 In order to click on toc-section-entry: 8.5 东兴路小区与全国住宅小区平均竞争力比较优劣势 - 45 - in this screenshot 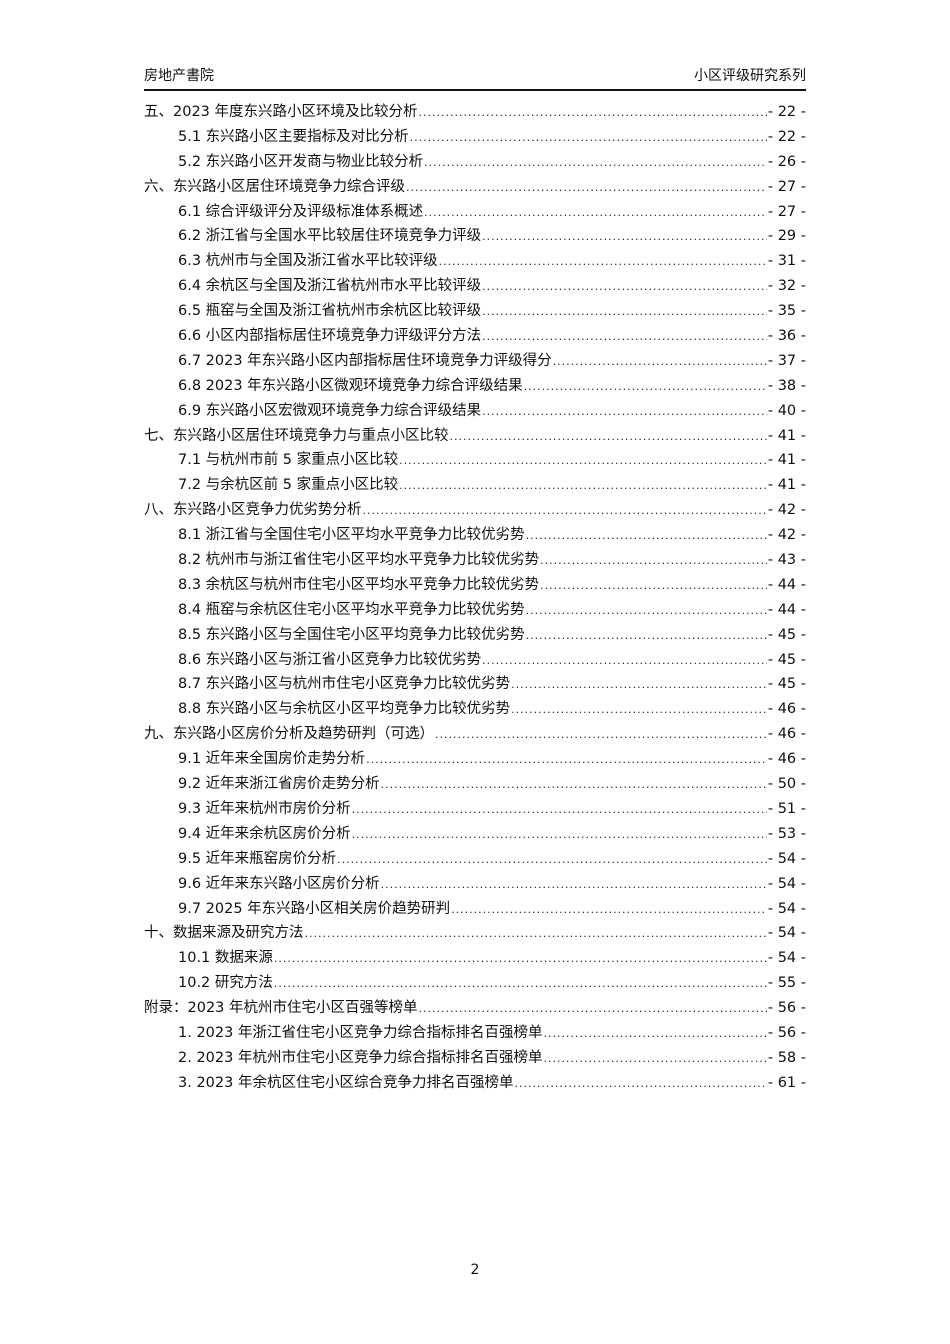, I will do `click(475, 635)`.